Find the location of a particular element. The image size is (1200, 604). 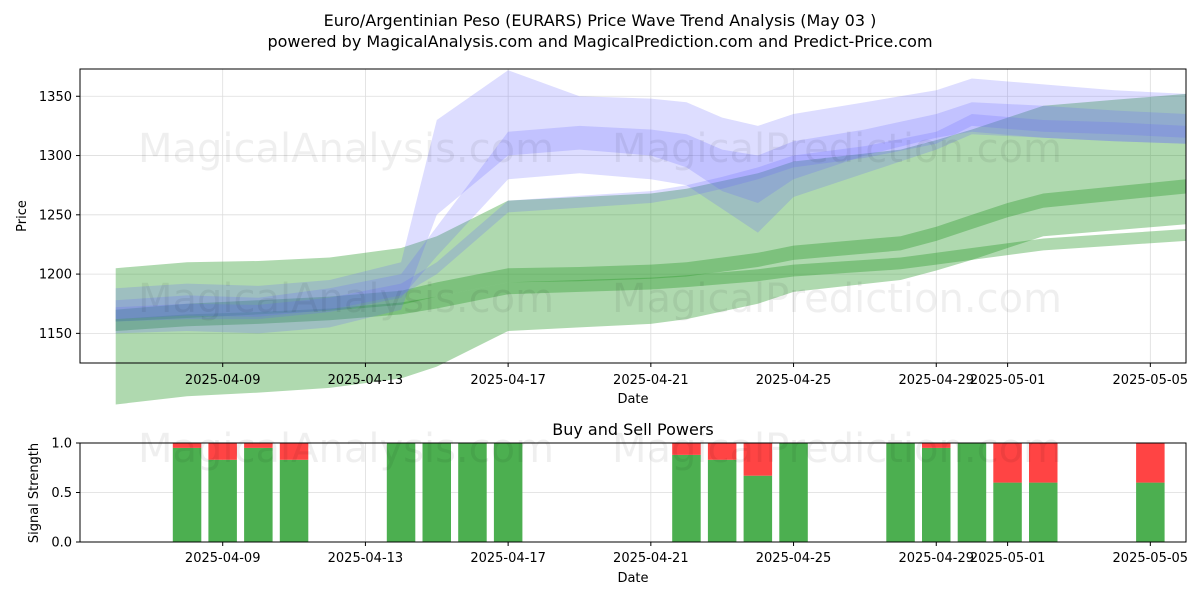

signal-x-tick-label: 2025-04-09 is located at coordinates (223, 558).